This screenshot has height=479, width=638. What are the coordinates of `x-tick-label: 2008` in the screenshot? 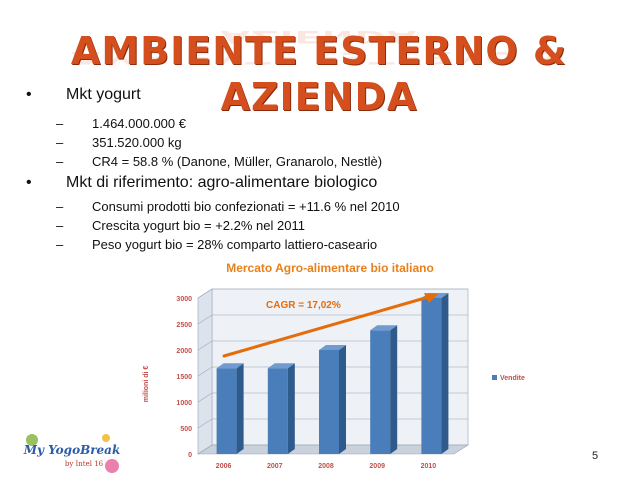 It's located at (326, 466).